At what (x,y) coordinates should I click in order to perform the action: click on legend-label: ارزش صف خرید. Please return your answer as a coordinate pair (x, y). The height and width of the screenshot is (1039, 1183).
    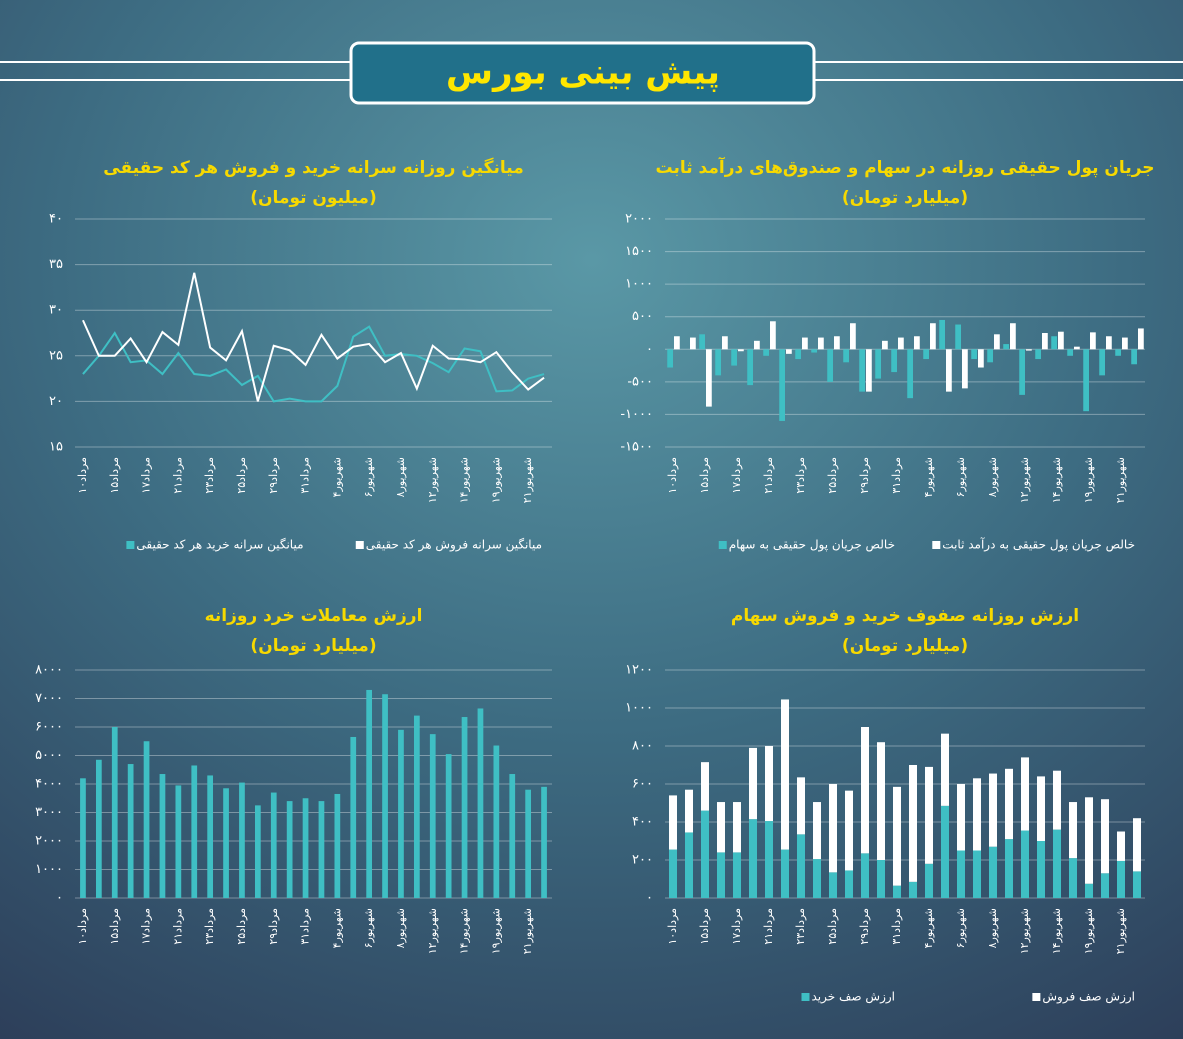
    Looking at the image, I should click on (854, 997).